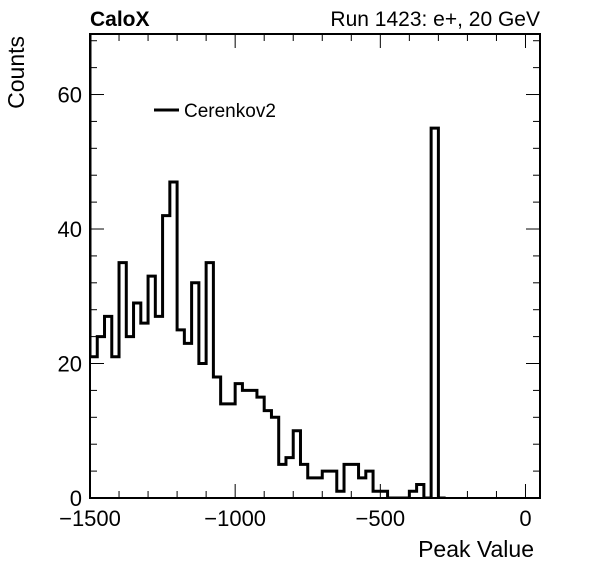 Image resolution: width=596 pixels, height=572 pixels. Describe the element at coordinates (70, 229) in the screenshot. I see `y-tick-label: 40` at that location.